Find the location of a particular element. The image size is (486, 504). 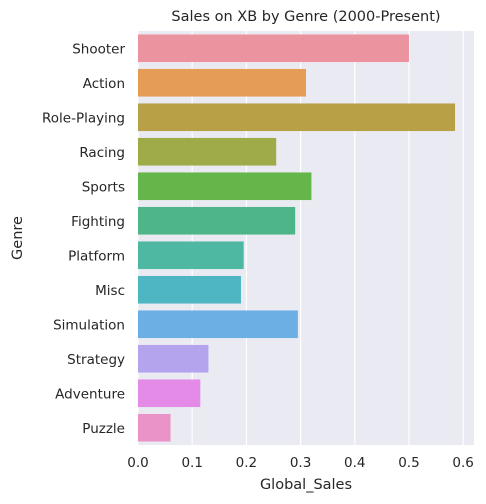

y-tick-label: Puzzle is located at coordinates (103, 429).